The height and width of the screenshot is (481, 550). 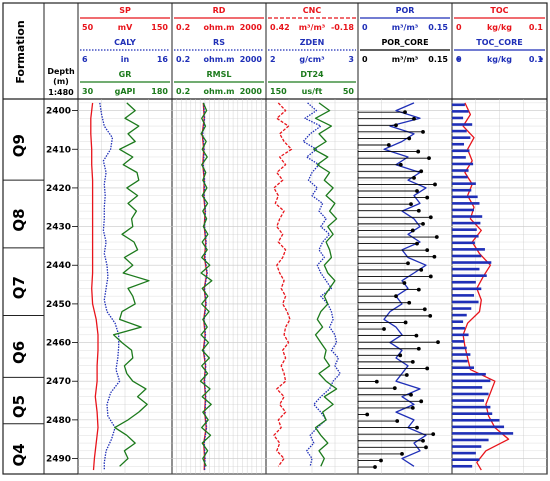 I want to click on curve-min-caly: 6, so click(x=85, y=59).